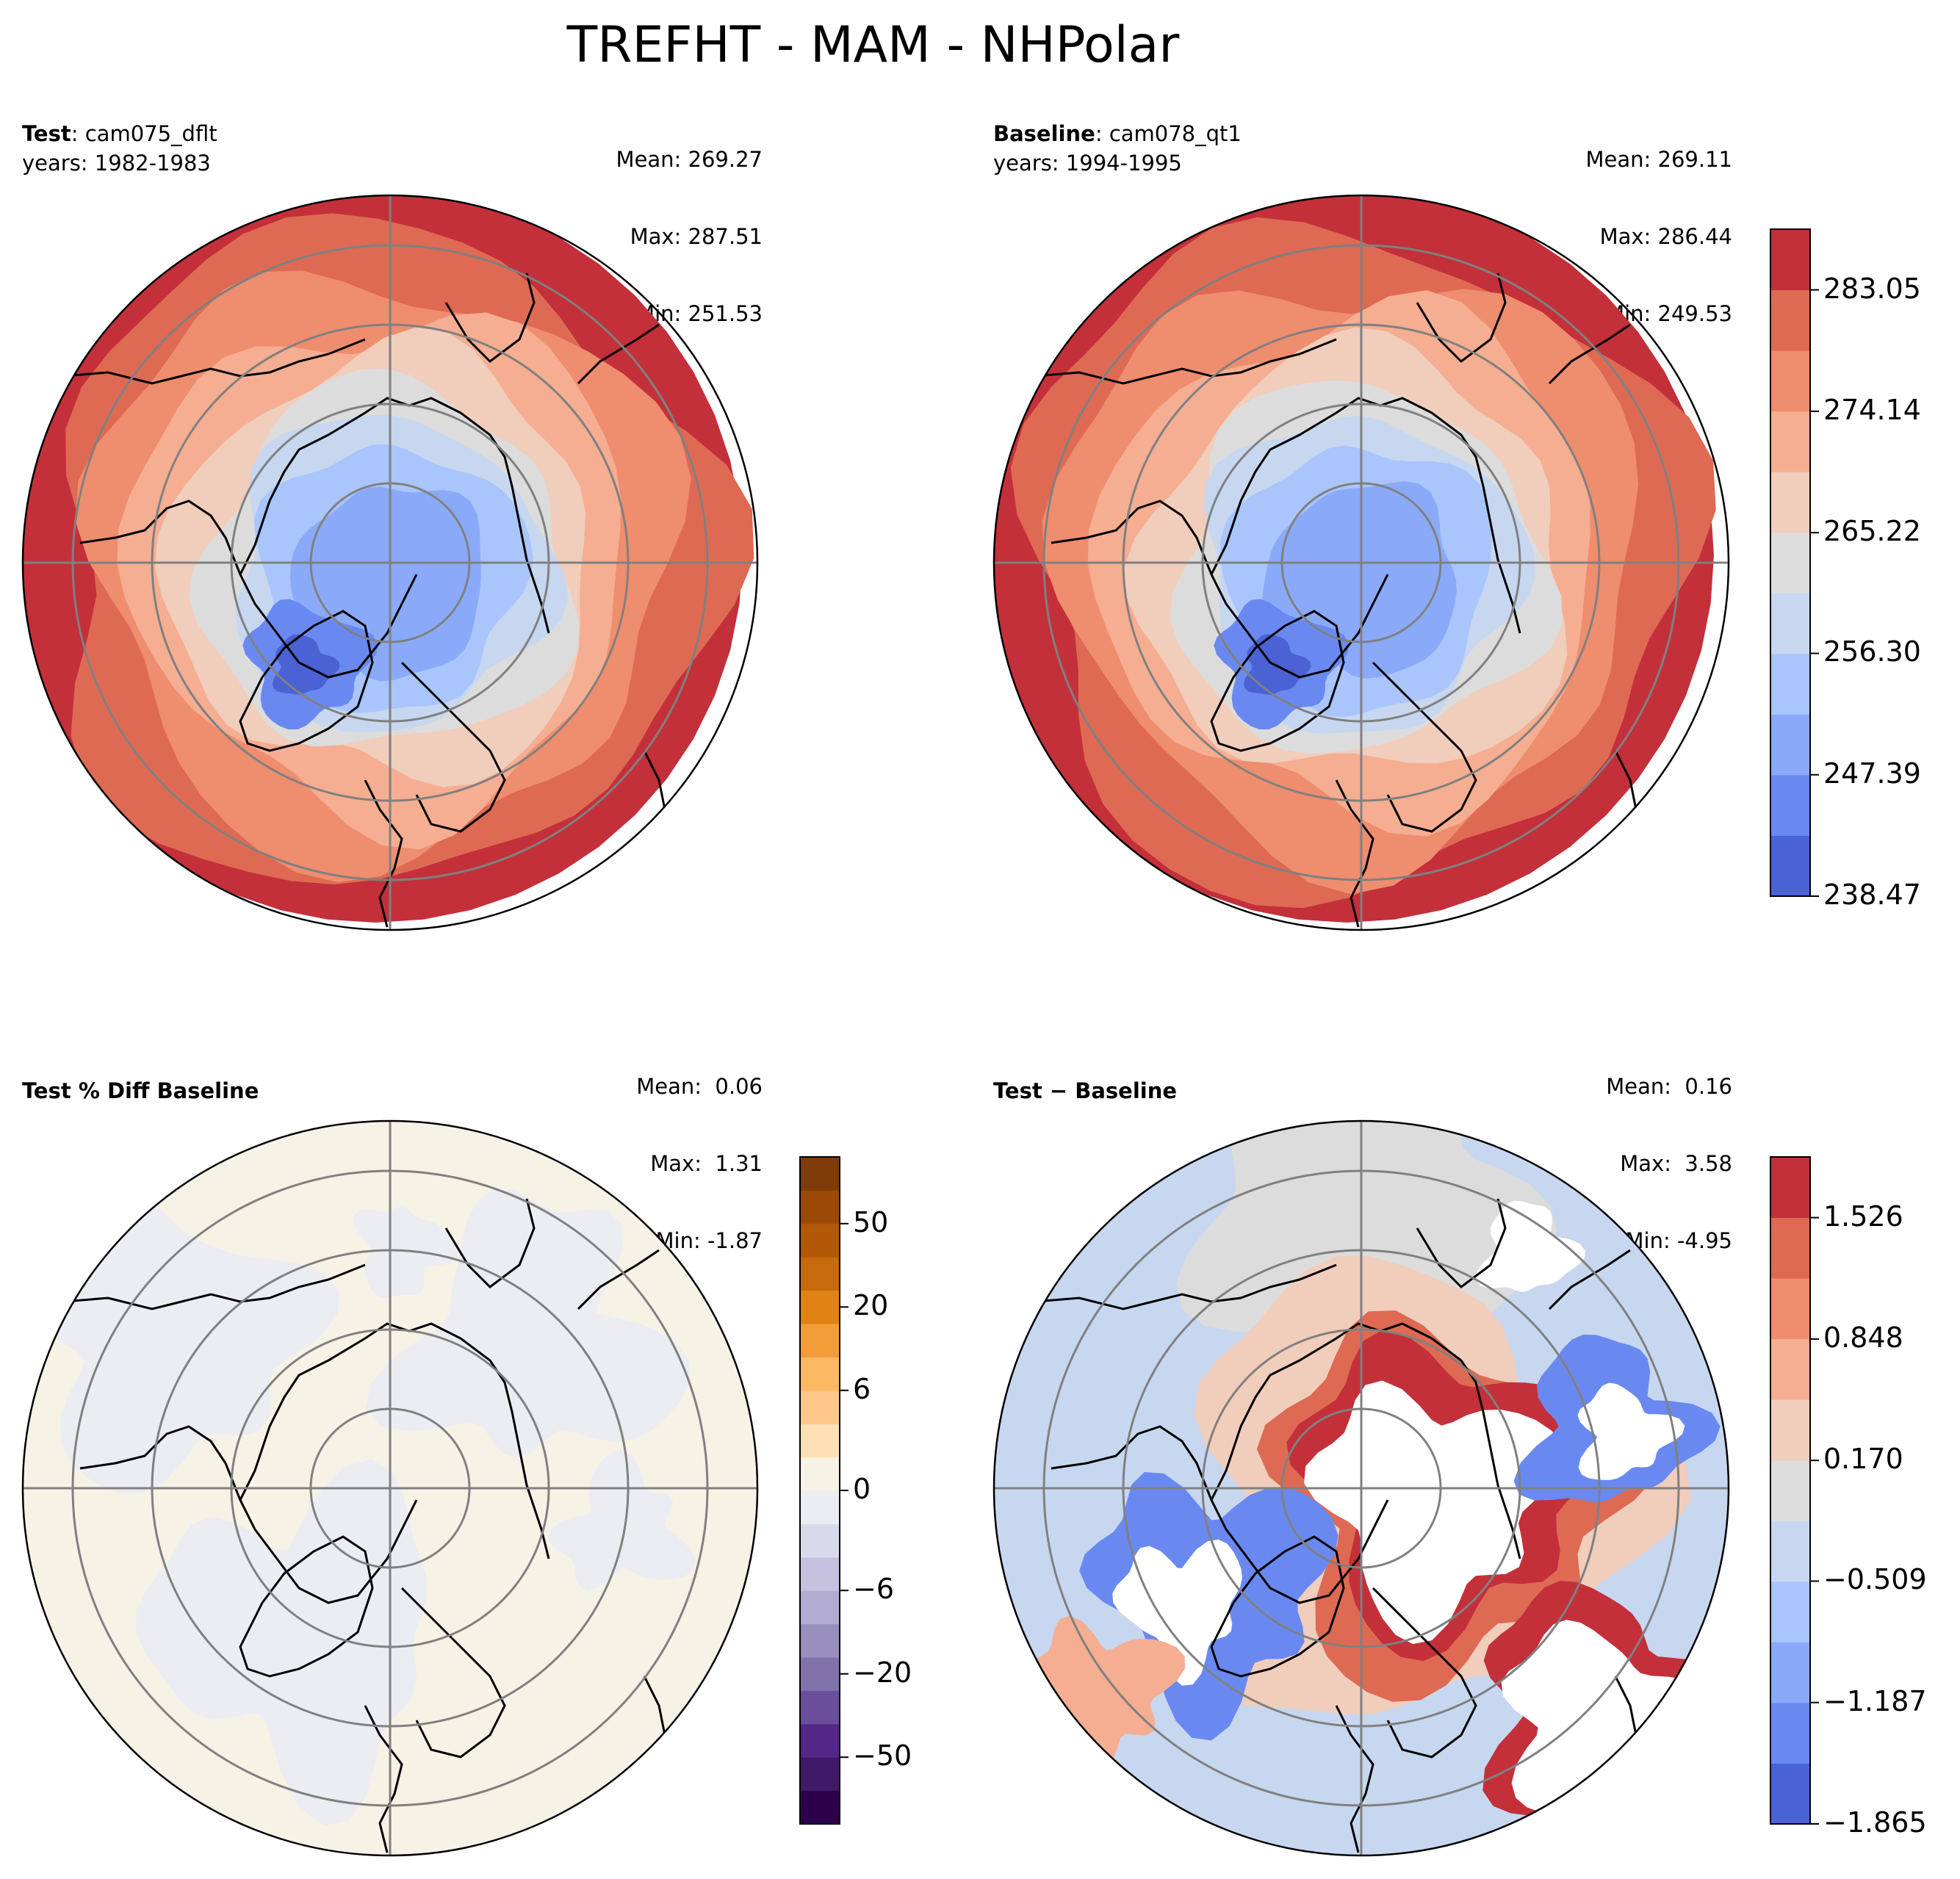 The image size is (1960, 1879). Describe the element at coordinates (862, 1388) in the screenshot. I see `colorbar-tick-label: 6` at that location.